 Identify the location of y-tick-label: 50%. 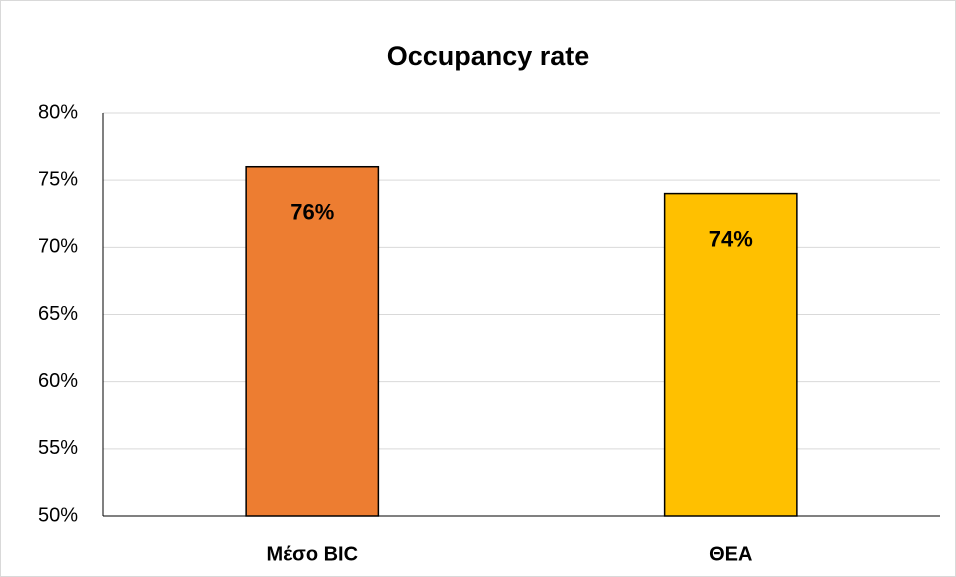
(58, 515).